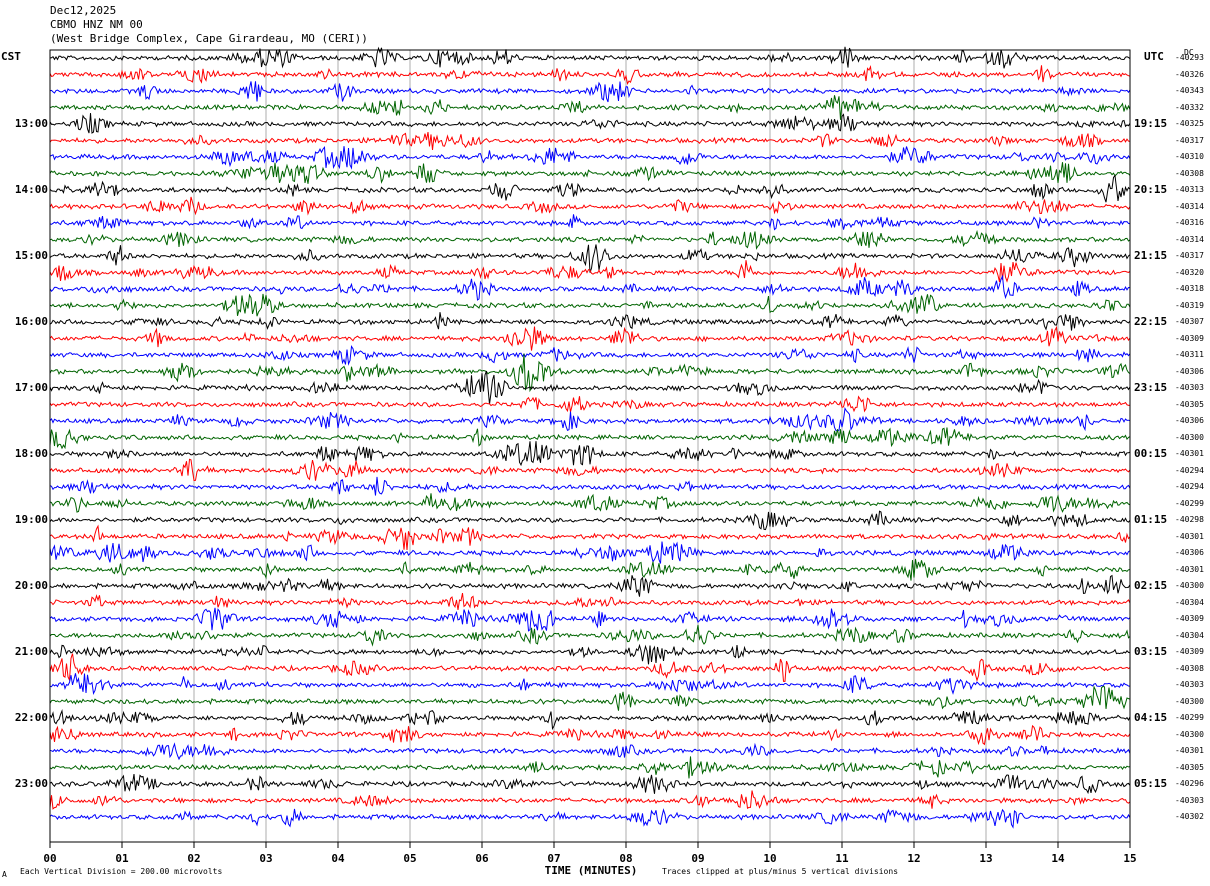  Describe the element at coordinates (914, 858) in the screenshot. I see `x-tick-label-12: 12` at that location.